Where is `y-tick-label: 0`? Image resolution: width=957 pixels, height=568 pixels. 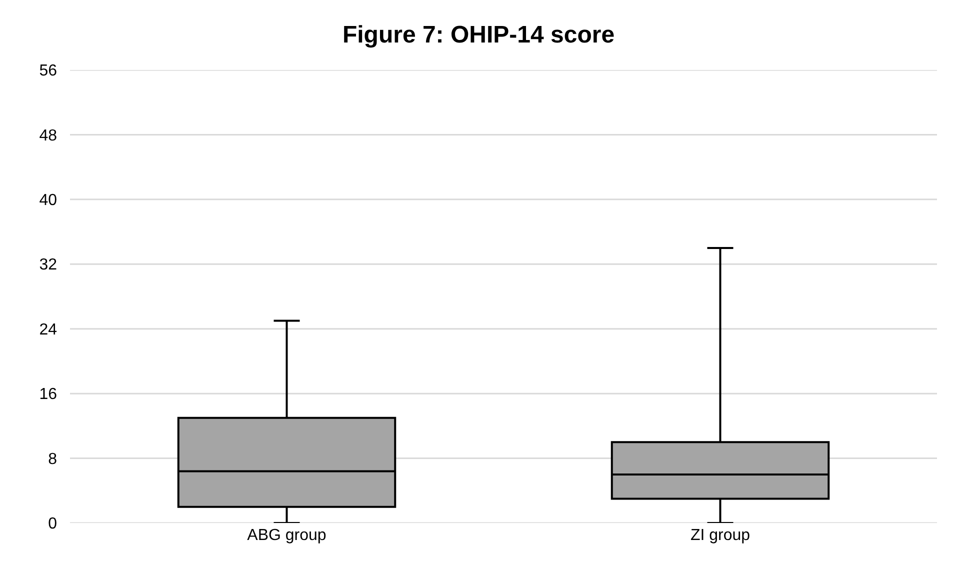
y-tick-label: 0 is located at coordinates (53, 524).